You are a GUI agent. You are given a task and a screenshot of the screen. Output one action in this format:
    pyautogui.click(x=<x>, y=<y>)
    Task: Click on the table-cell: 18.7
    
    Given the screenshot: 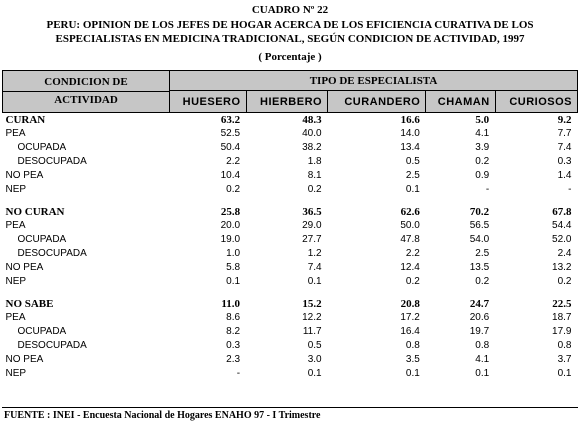 What is the action you would take?
    pyautogui.click(x=562, y=317)
    